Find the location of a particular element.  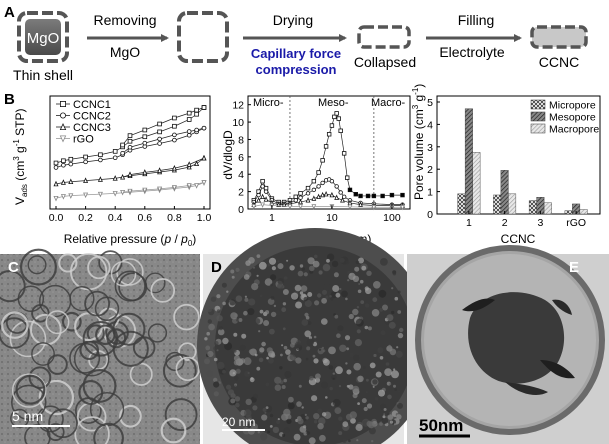

isotherm-x-axis-label: Relative pressure (p / p0) is located at coordinates (130, 240).